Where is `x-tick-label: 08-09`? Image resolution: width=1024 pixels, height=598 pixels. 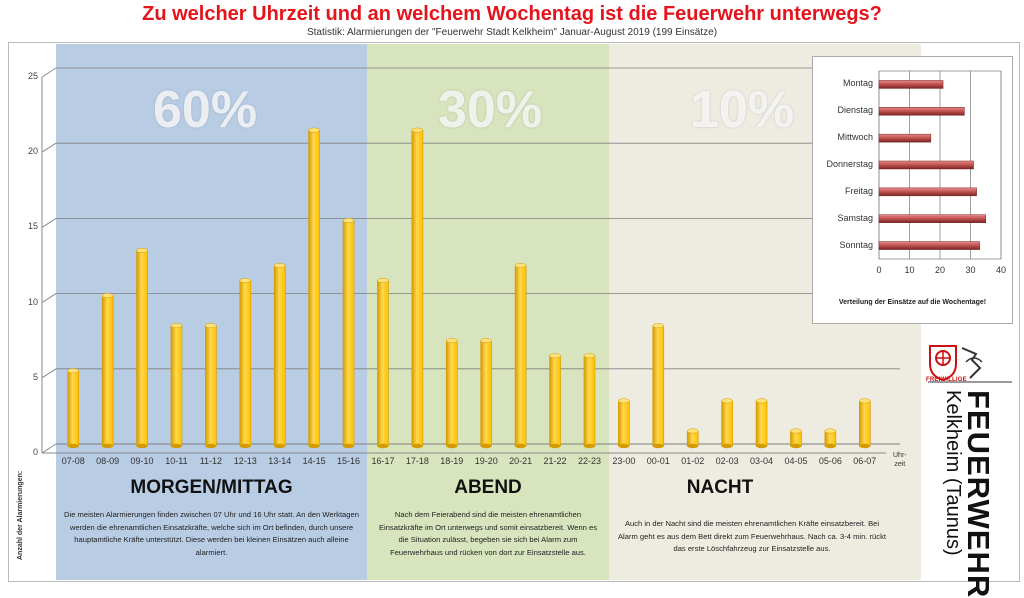
x-tick-label: 08-09 is located at coordinates (108, 461).